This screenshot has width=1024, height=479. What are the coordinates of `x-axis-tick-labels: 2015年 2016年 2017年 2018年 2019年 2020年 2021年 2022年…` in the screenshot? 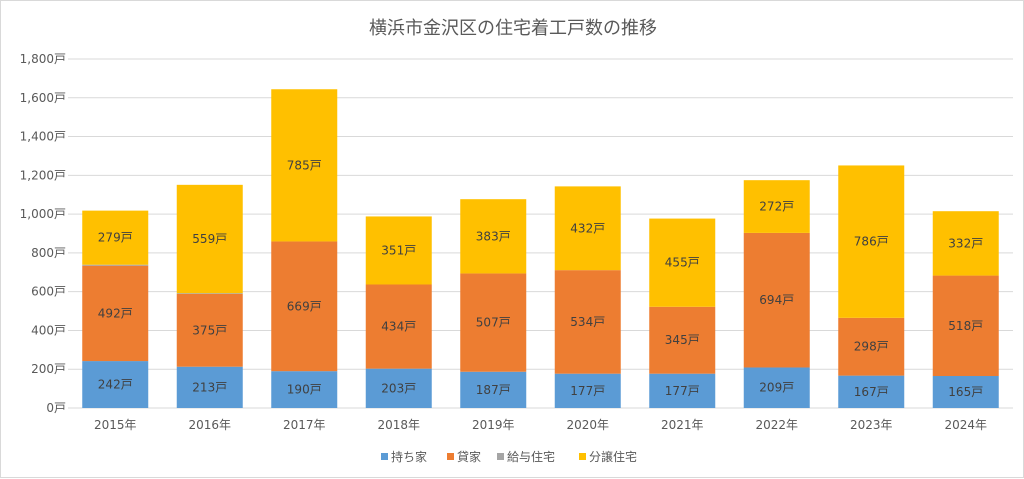 It's located at (540, 425).